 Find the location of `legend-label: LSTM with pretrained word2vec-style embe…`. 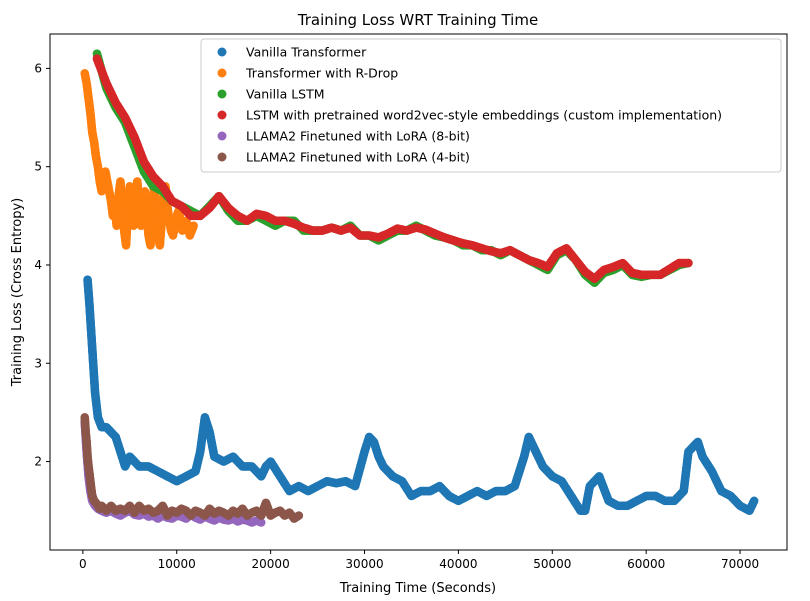

legend-label: LSTM with pretrained word2vec-style embe… is located at coordinates (484, 115).